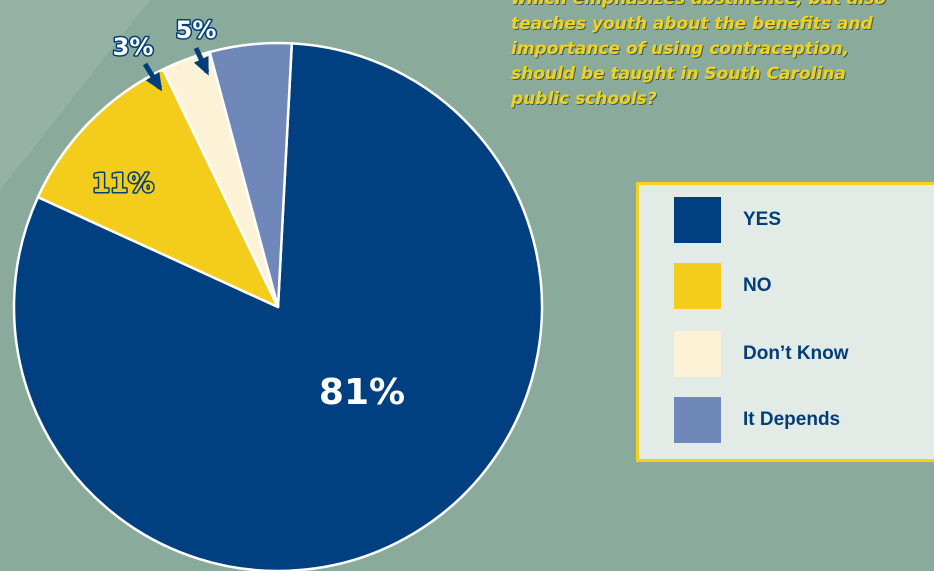 This screenshot has height=571, width=934. I want to click on legend-item-dont-know: Don’t Know, so click(761, 354).